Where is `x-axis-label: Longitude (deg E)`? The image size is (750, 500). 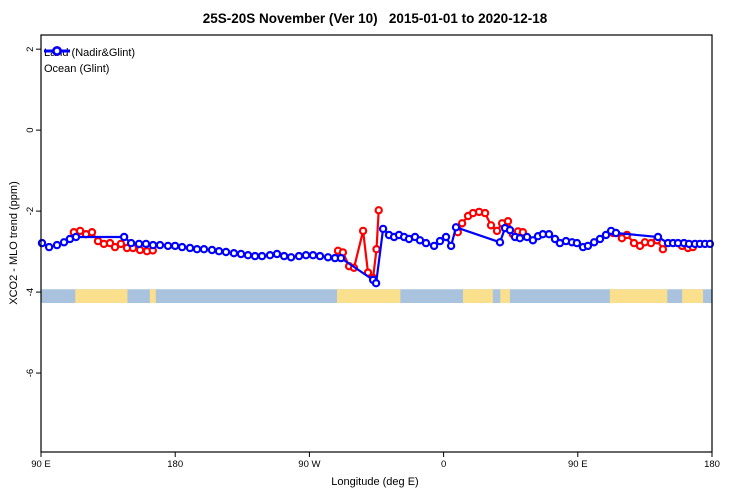 x-axis-label: Longitude (deg E) is located at coordinates (375, 482).